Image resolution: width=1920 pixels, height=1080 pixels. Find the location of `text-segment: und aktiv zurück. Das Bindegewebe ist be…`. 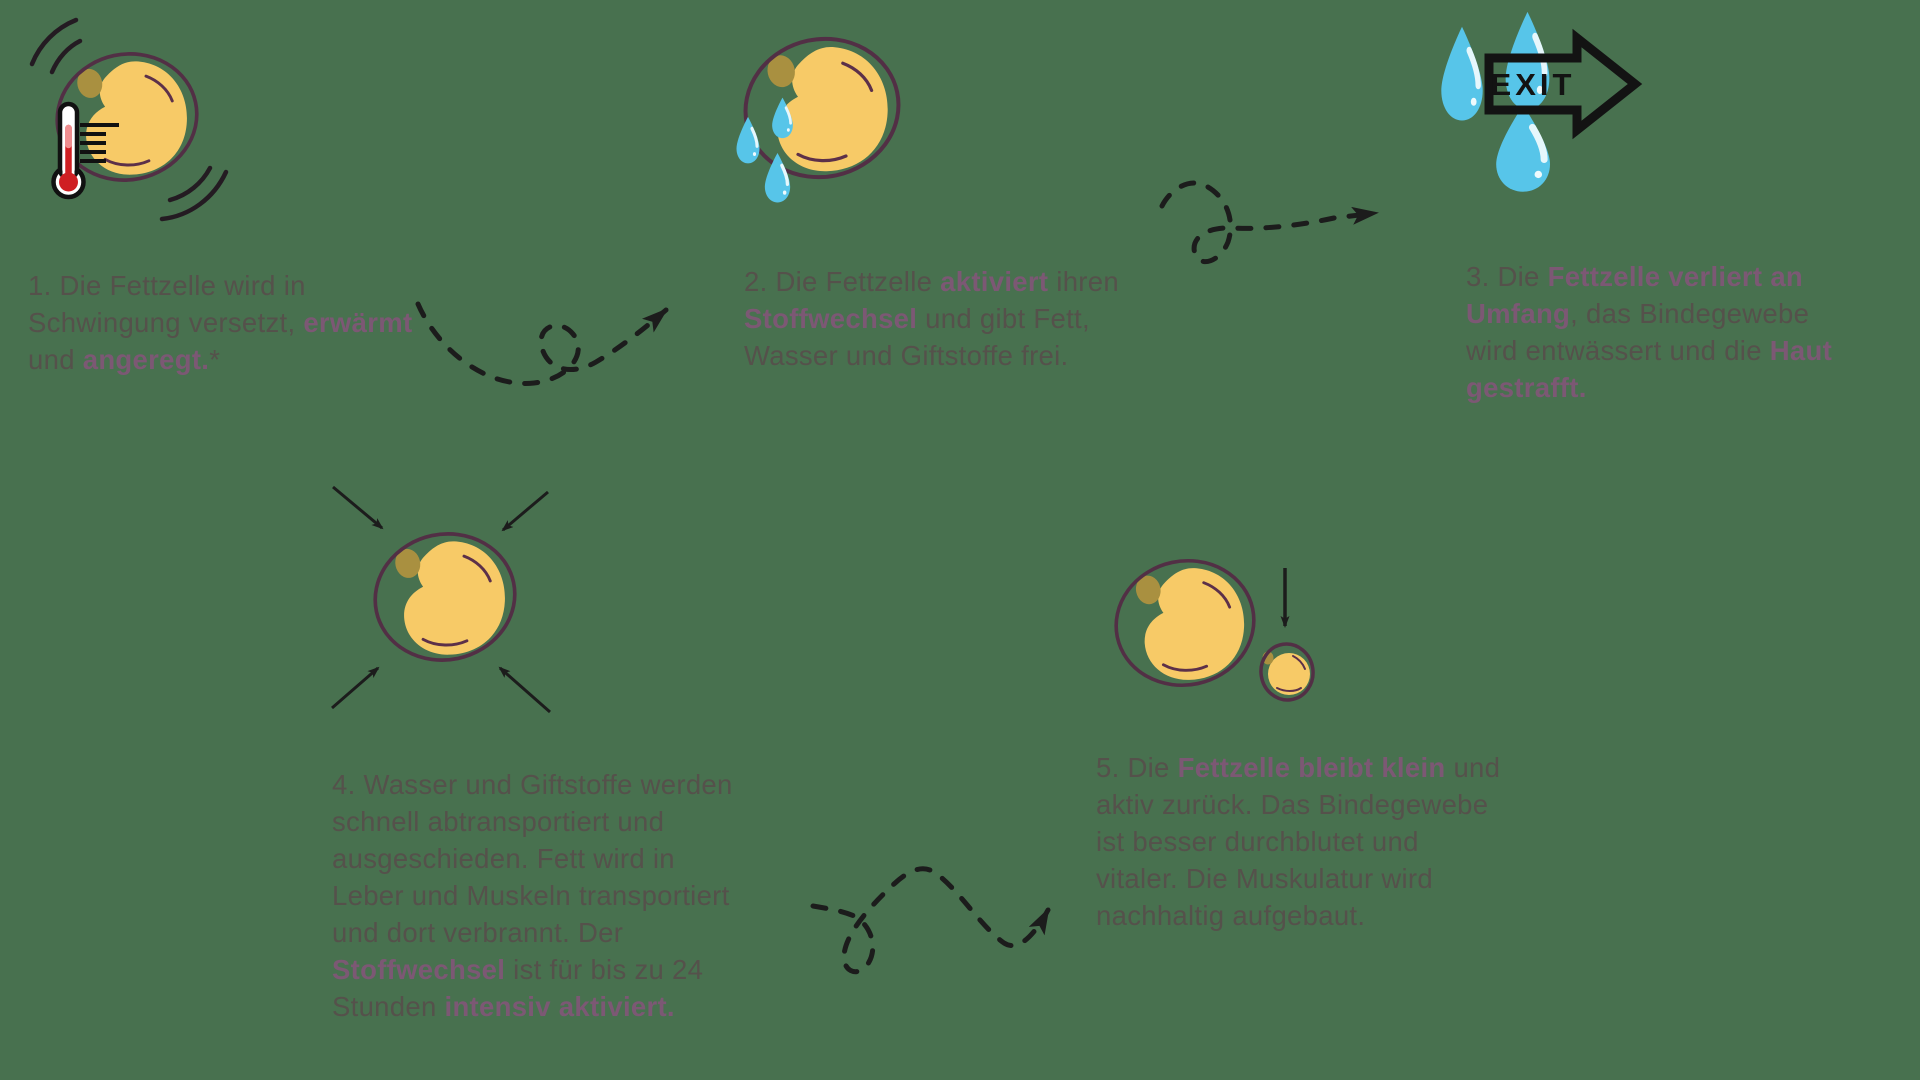

text-segment: und aktiv zurück. Das Bindegewebe ist be… is located at coordinates (1298, 841).